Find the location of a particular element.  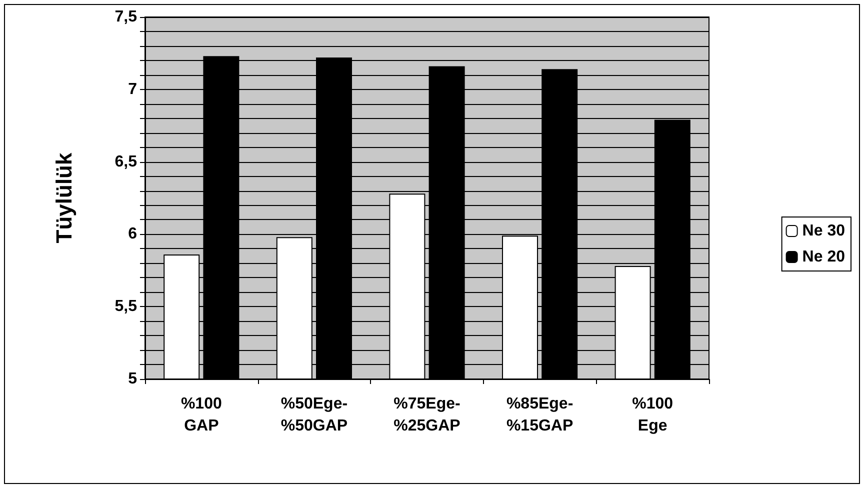

x-tick-label: %100 Ege is located at coordinates (653, 415).